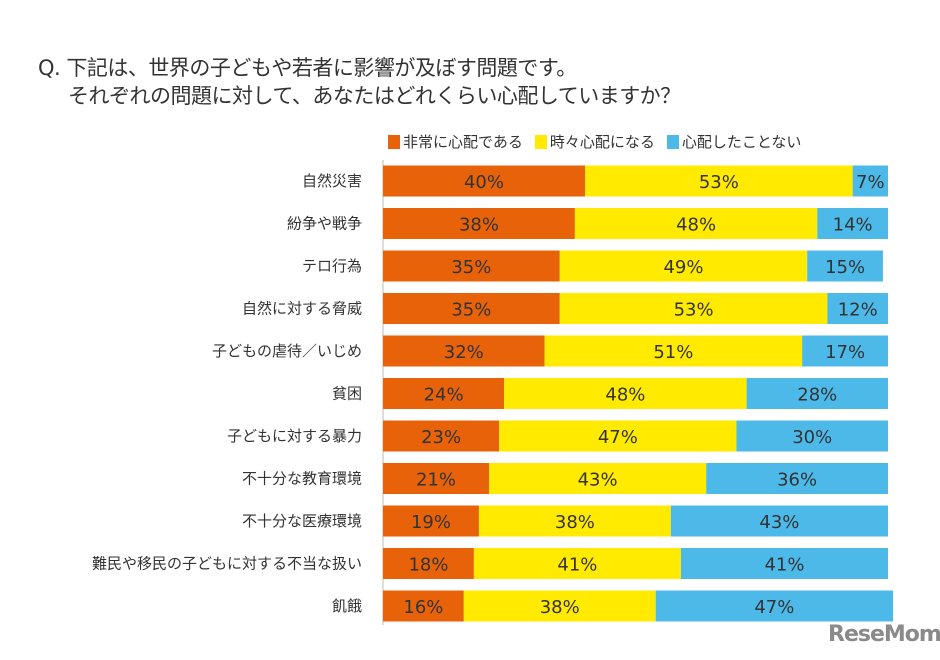 Image resolution: width=940 pixels, height=660 pixels. I want to click on data-label: 21%, so click(436, 480).